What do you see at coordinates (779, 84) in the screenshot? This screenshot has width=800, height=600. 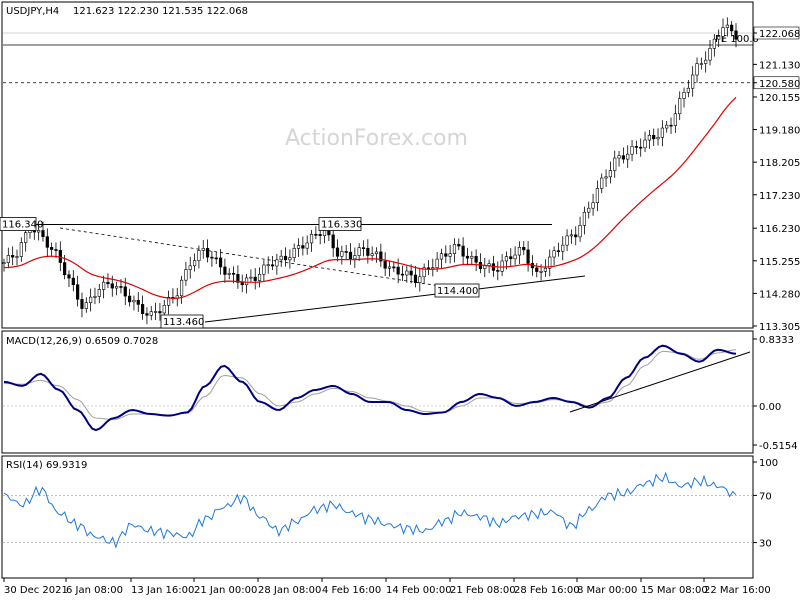 I see `price-tick-label: 120.580` at bounding box center [779, 84].